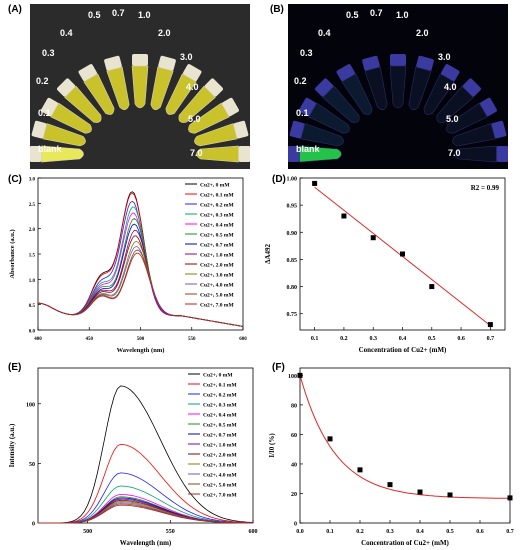 Image resolution: width=520 pixels, height=550 pixels. I want to click on x-axis-label: Wavelength (nm), so click(146, 543).